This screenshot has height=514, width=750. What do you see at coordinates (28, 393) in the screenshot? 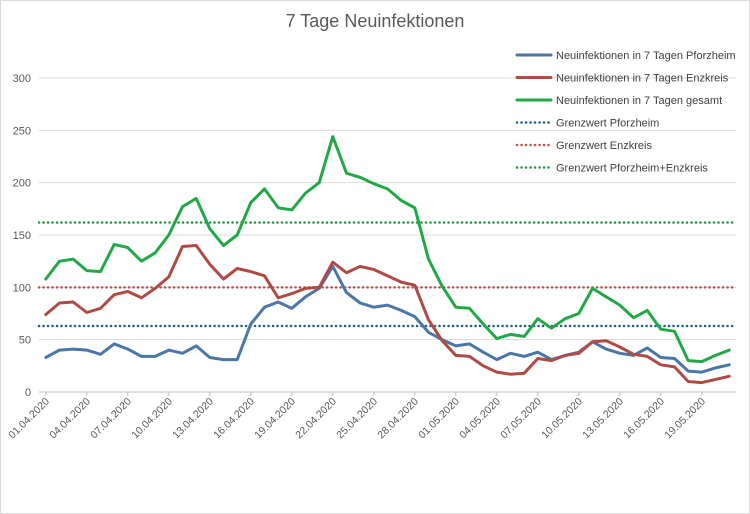
I see `y-tick-label: 0` at bounding box center [28, 393].